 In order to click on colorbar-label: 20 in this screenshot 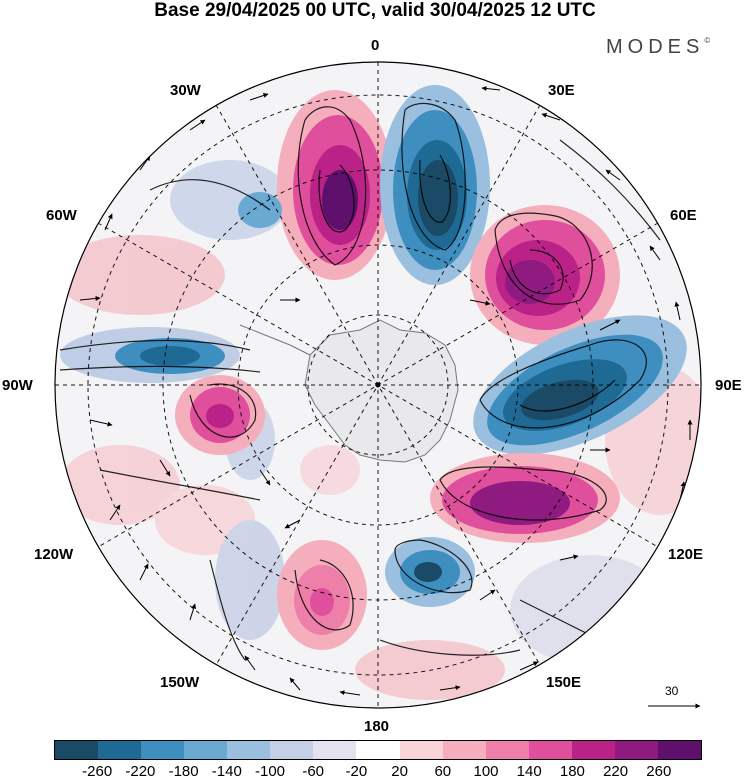, I will do `click(399, 771)`.